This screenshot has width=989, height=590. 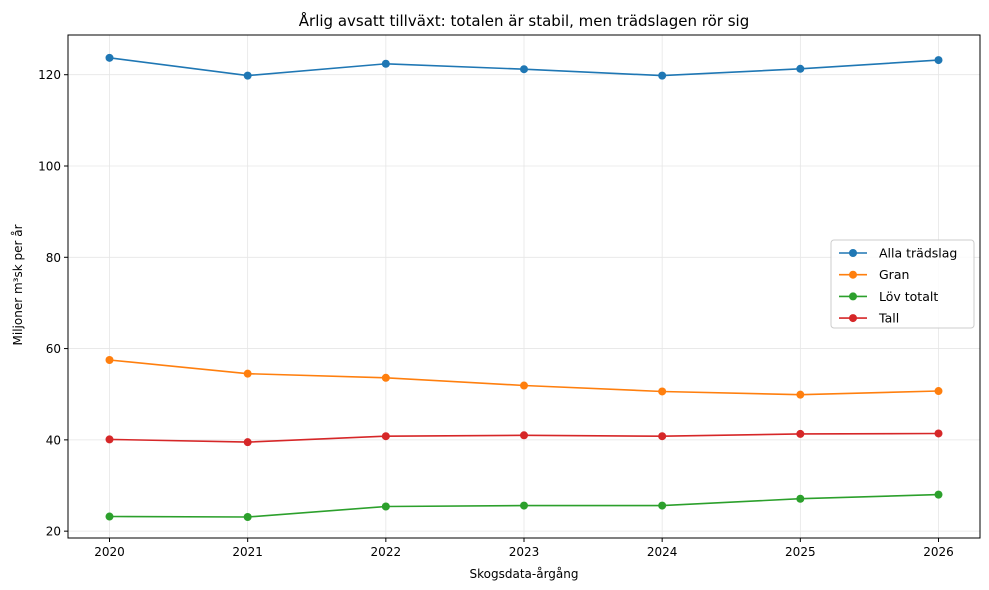 I want to click on x-tick-label: 2021, so click(x=247, y=552).